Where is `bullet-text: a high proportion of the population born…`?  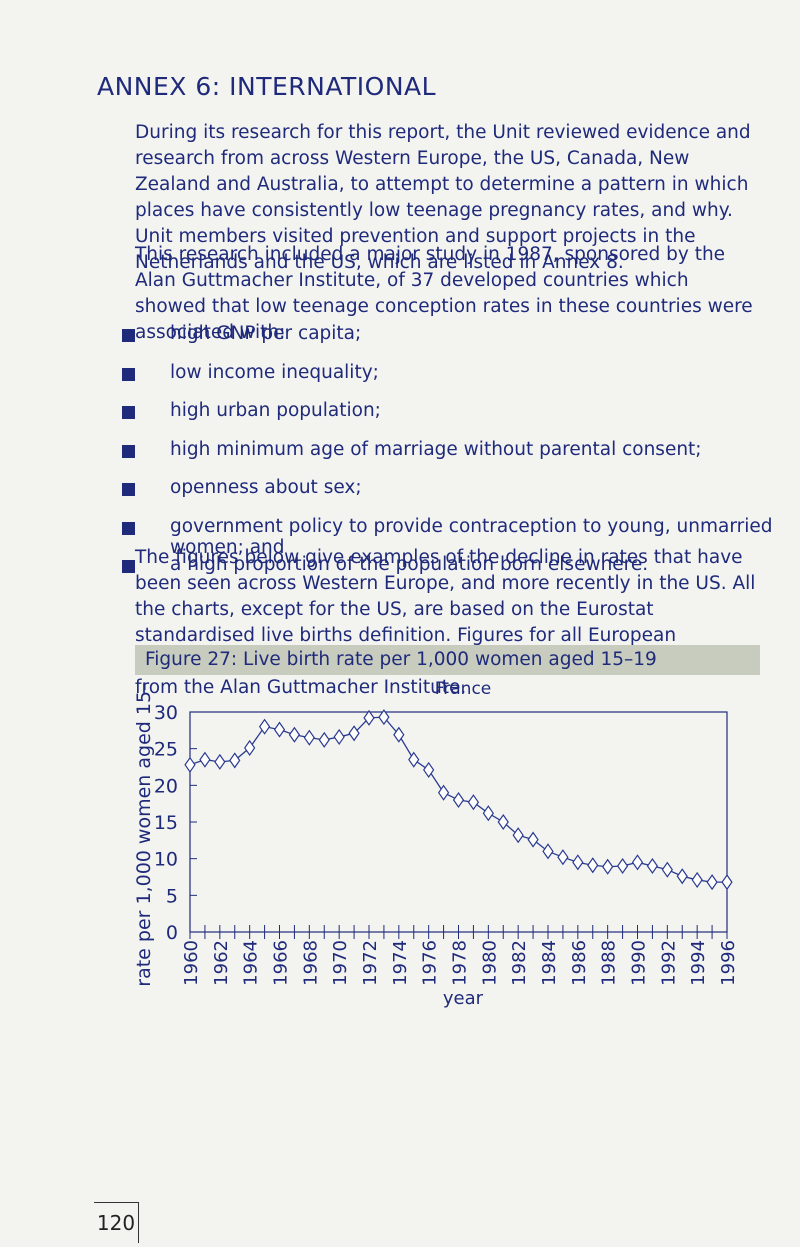
bullet-text: a high proportion of the population born… is located at coordinates (409, 564).